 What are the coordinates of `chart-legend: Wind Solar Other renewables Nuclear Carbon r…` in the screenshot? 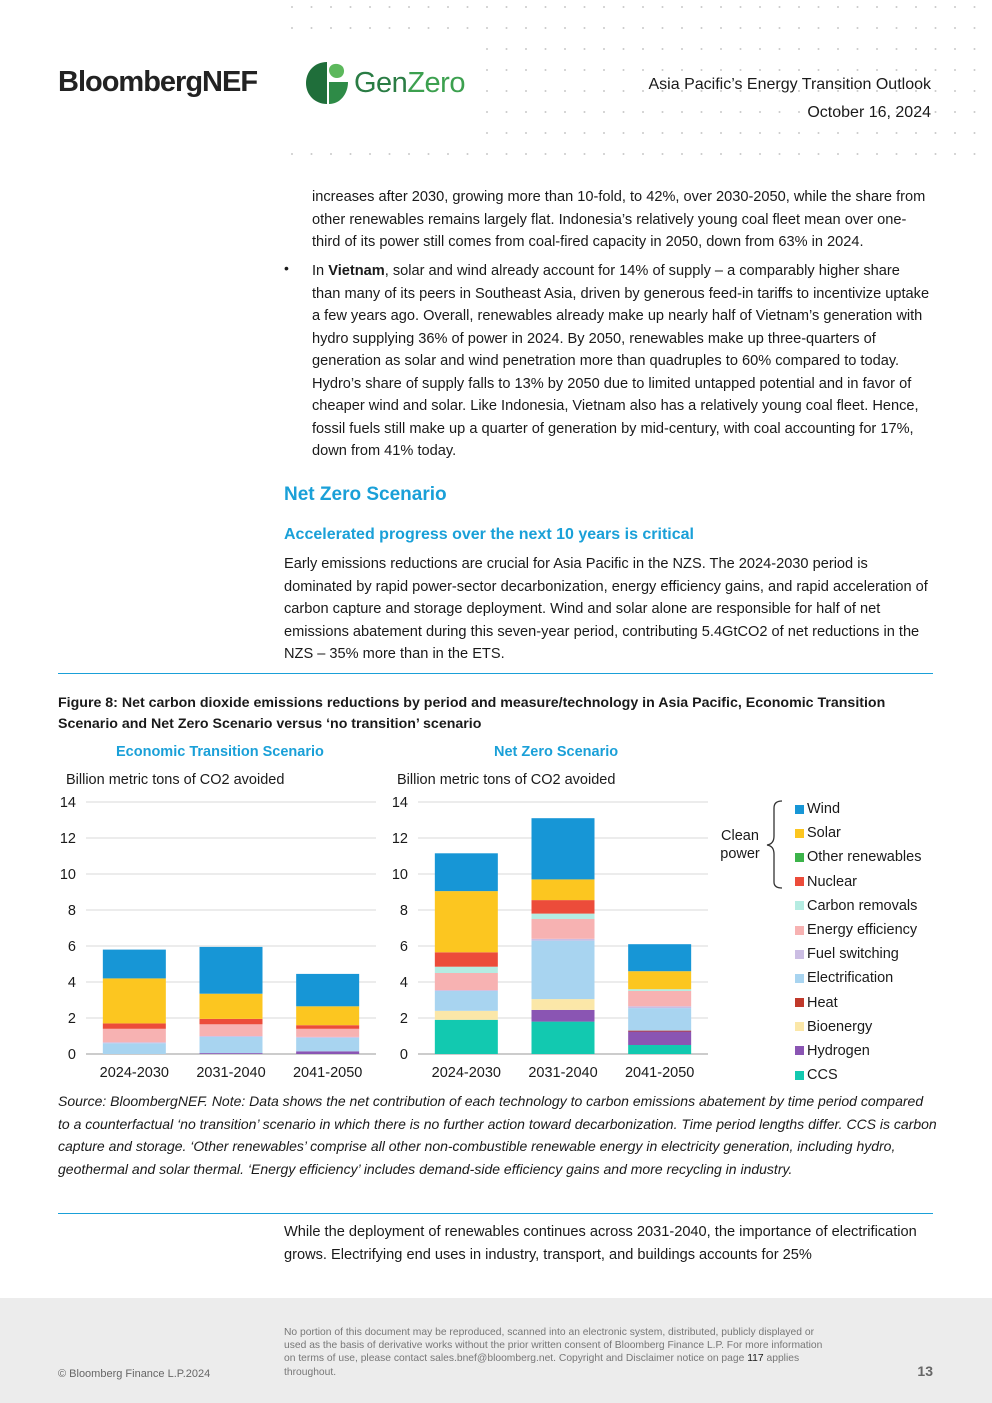 It's located at (858, 942).